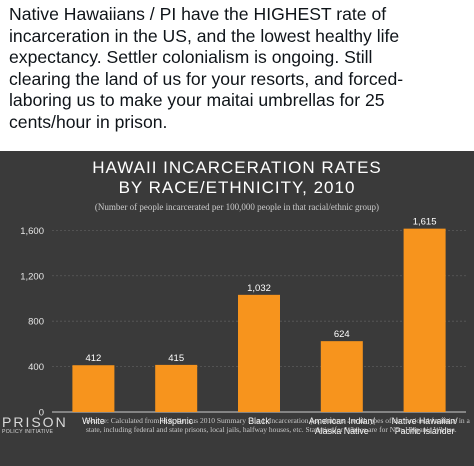 This screenshot has width=474, height=466. What do you see at coordinates (425, 421) in the screenshot?
I see `x-tick-label: Native Hawaiian/` at bounding box center [425, 421].